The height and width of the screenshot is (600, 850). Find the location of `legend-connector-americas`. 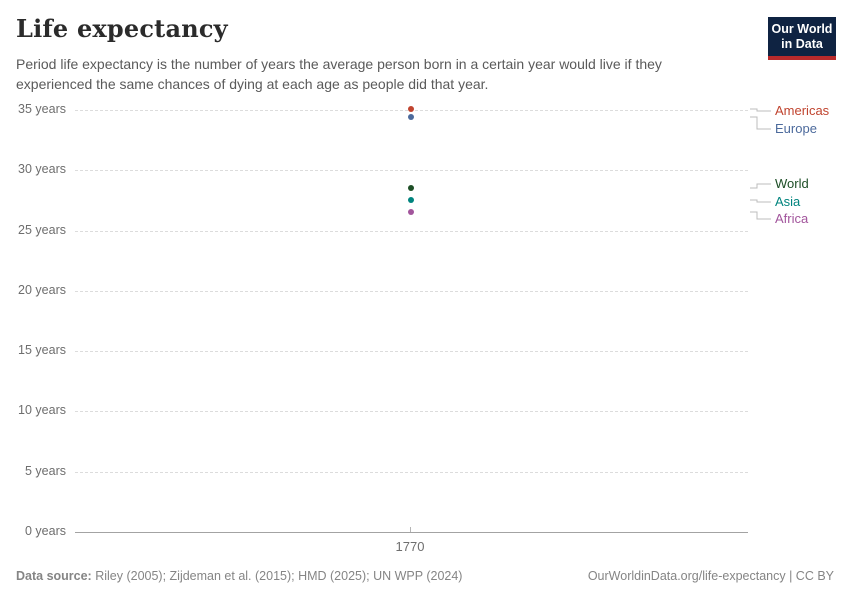

legend-connector-americas is located at coordinates (760, 110).